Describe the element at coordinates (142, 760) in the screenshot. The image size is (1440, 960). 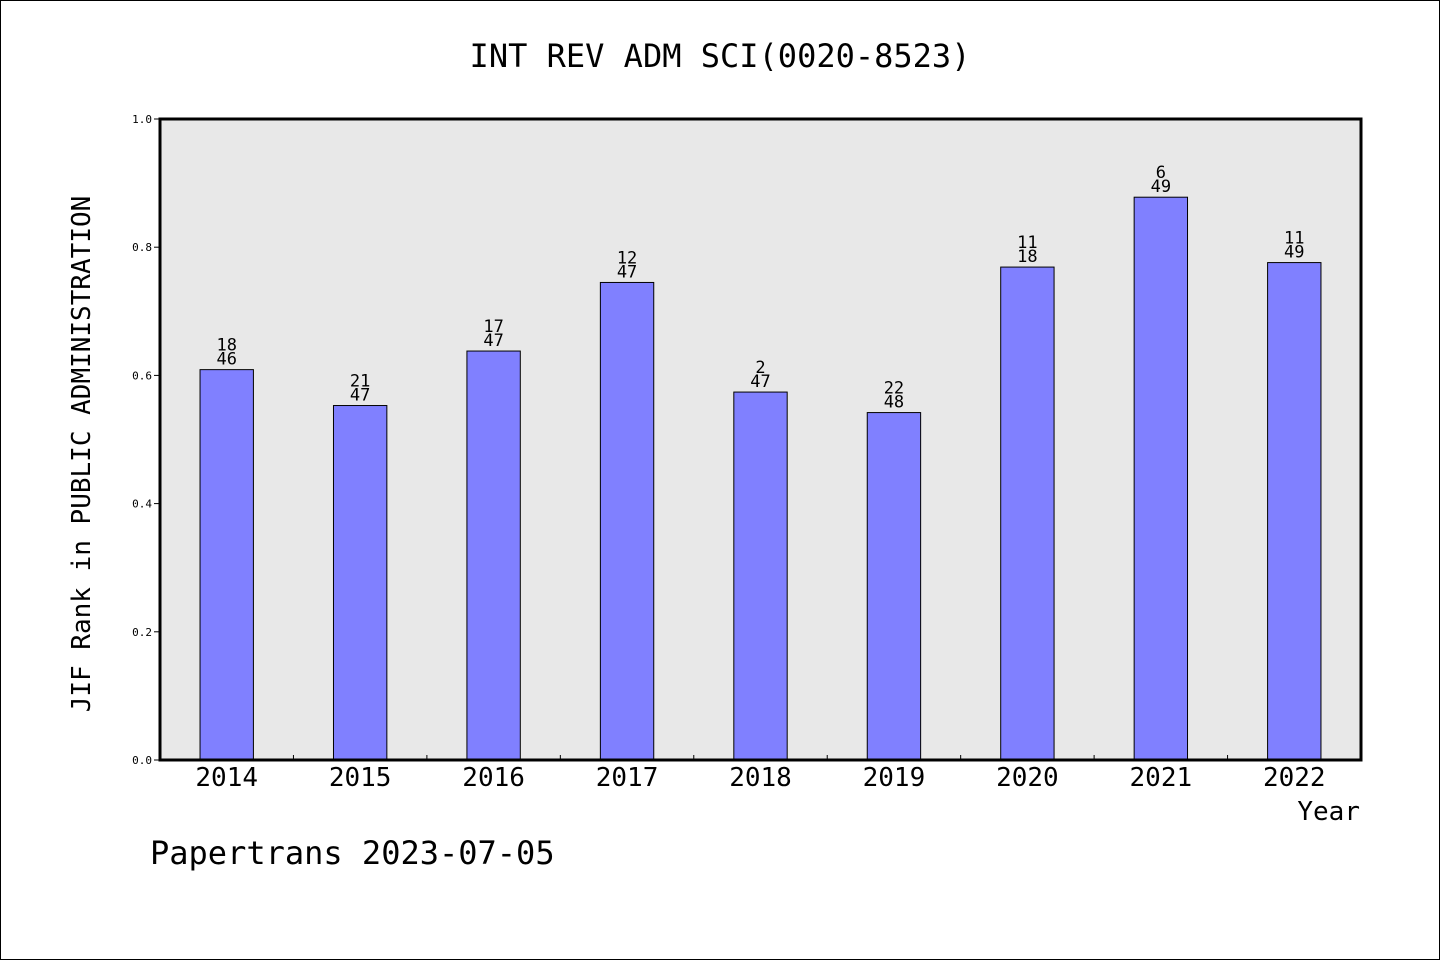
I see `y-tick-label: 0.0` at that location.